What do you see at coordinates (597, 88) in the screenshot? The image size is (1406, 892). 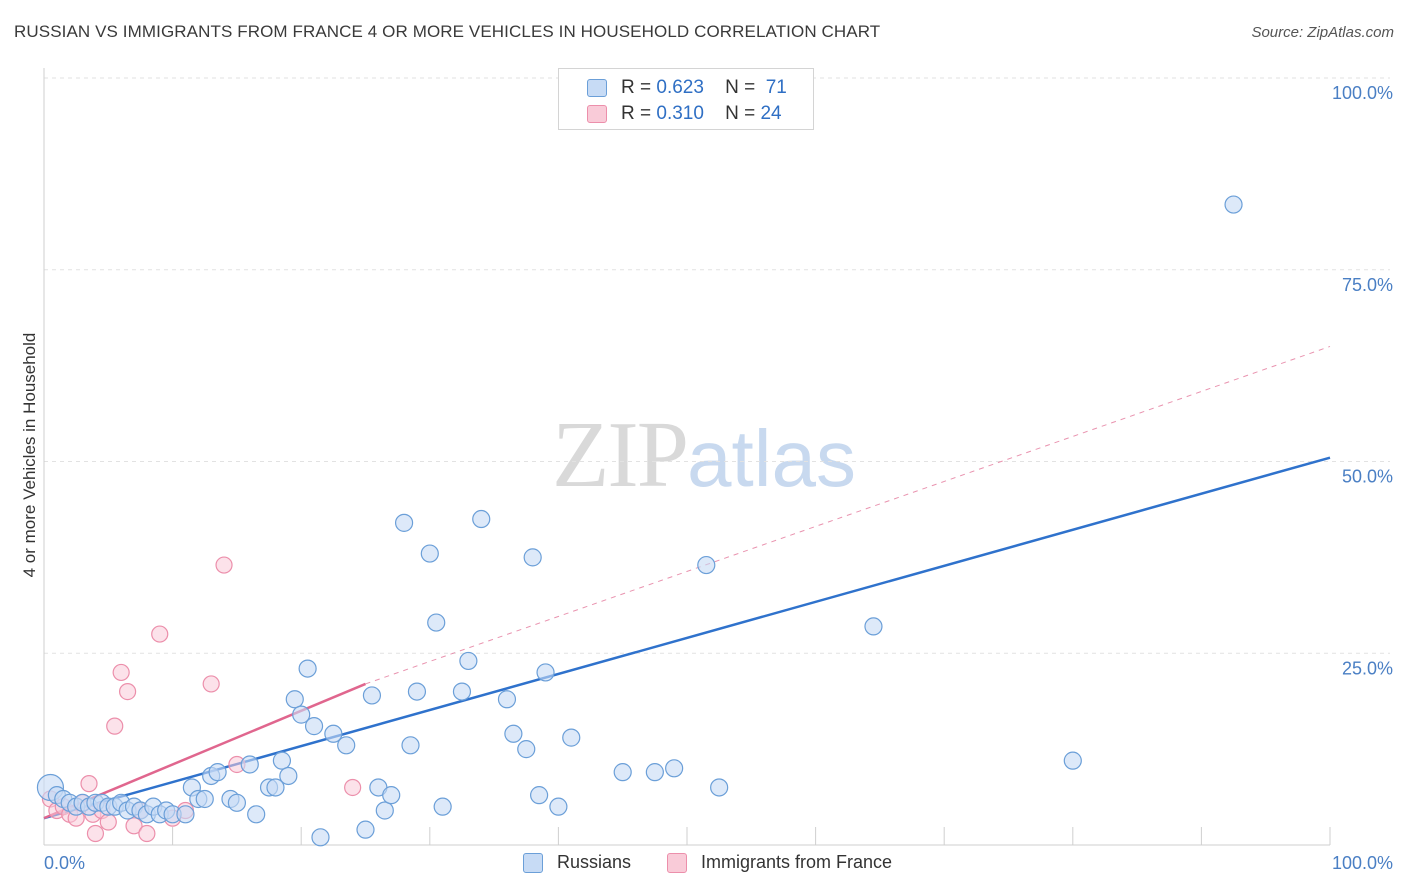 I see `russians-swatch` at bounding box center [597, 88].